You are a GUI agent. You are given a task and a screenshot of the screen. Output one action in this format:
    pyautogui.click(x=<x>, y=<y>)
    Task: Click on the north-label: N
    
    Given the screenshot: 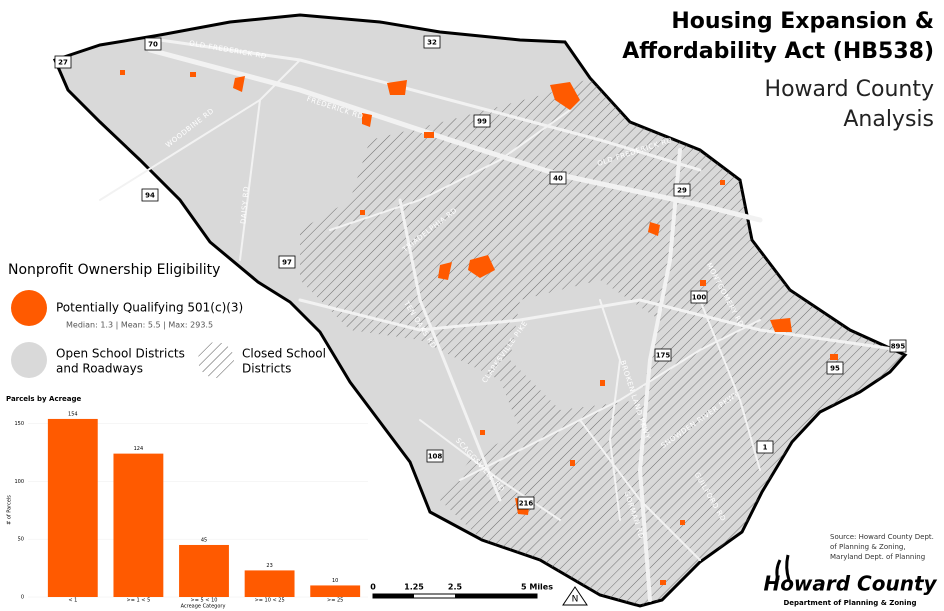 What is the action you would take?
    pyautogui.click(x=575, y=600)
    